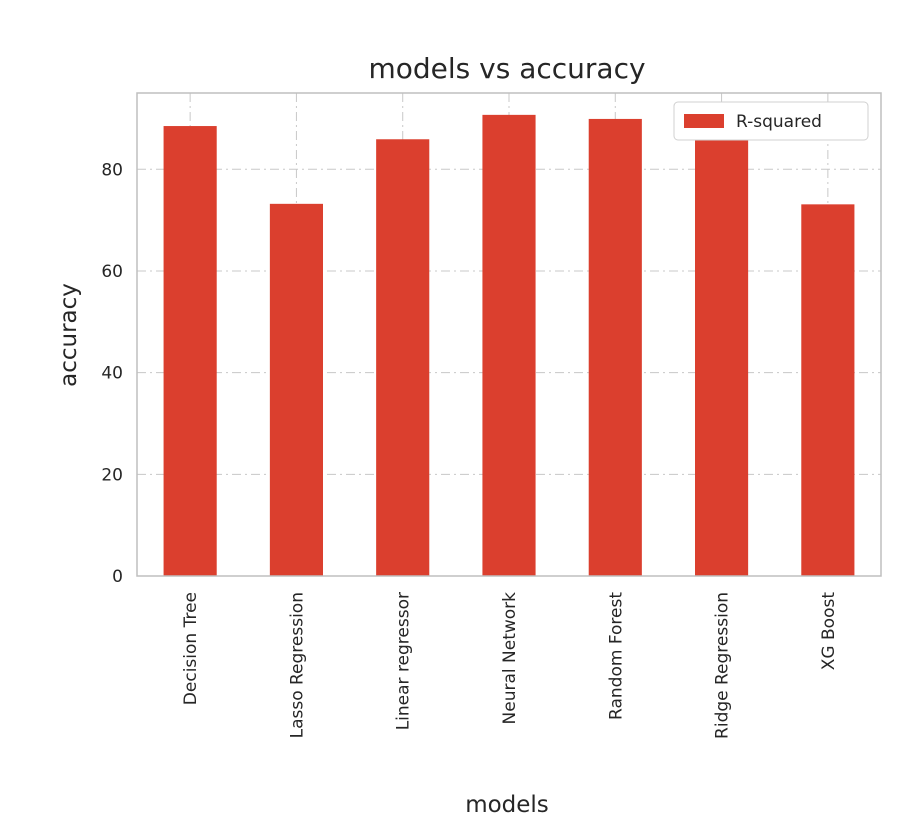  Describe the element at coordinates (404, 661) in the screenshot. I see `x-tick-label: Linear regressor` at that location.